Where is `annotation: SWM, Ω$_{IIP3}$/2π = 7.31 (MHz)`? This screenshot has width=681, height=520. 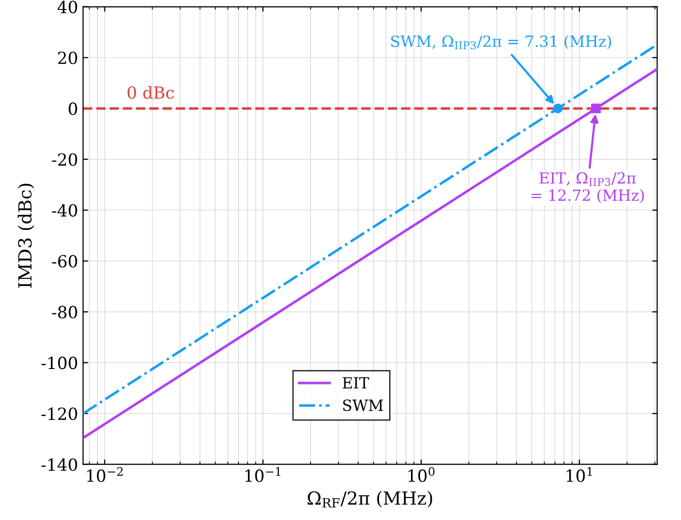
annotation: SWM, Ω$_{IIP3}$/2π = 7.31 (MHz) is located at coordinates (501, 42).